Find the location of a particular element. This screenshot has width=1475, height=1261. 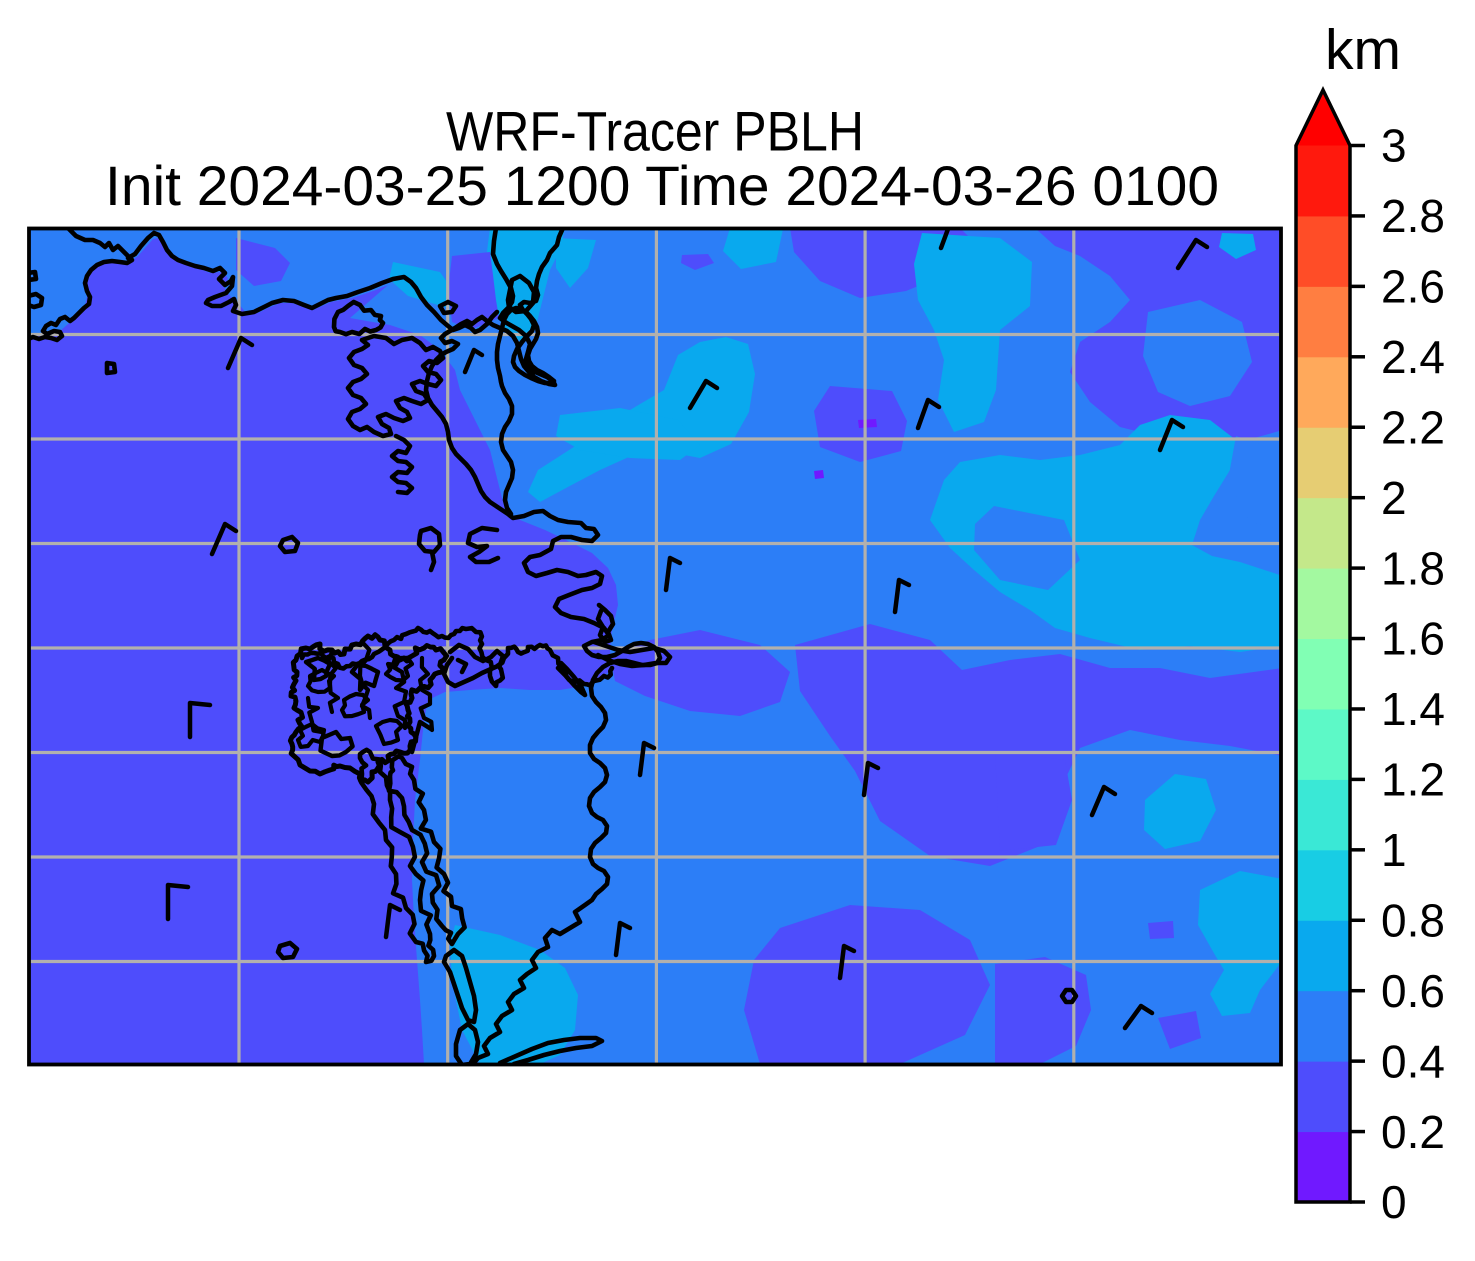

svg-text: 2.8 is located at coordinates (1413, 216).